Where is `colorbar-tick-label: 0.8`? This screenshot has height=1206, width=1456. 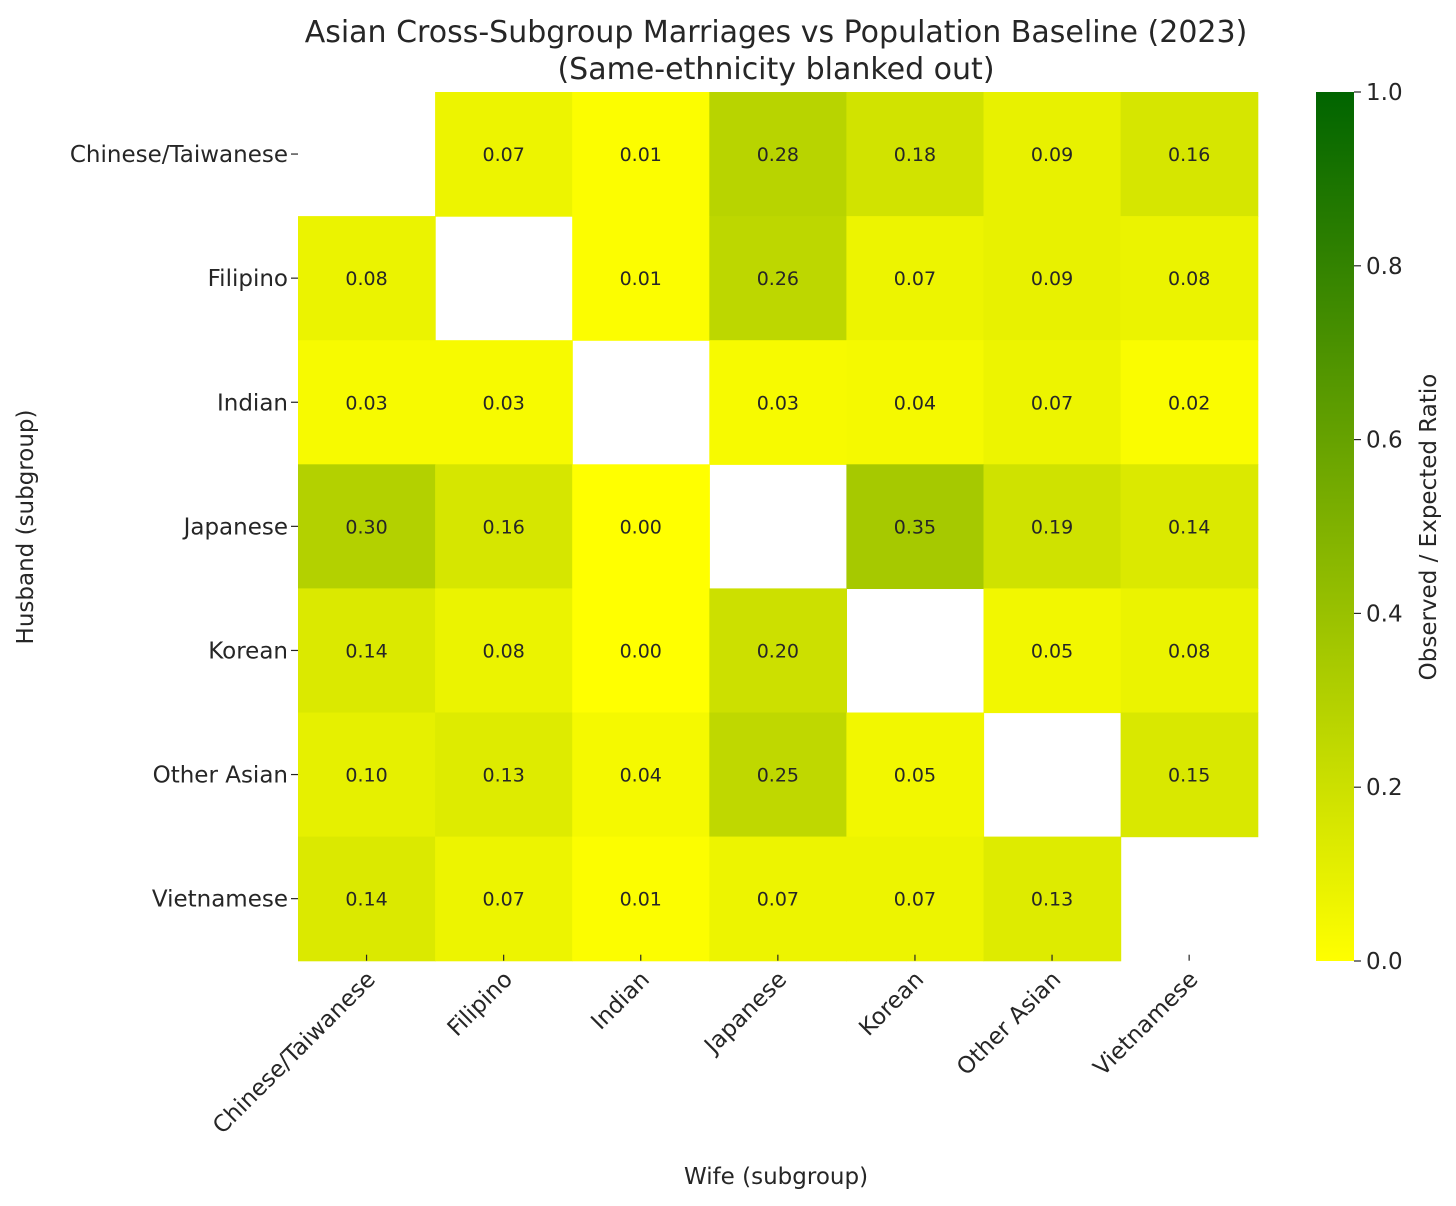 colorbar-tick-label: 0.8 is located at coordinates (1384, 267).